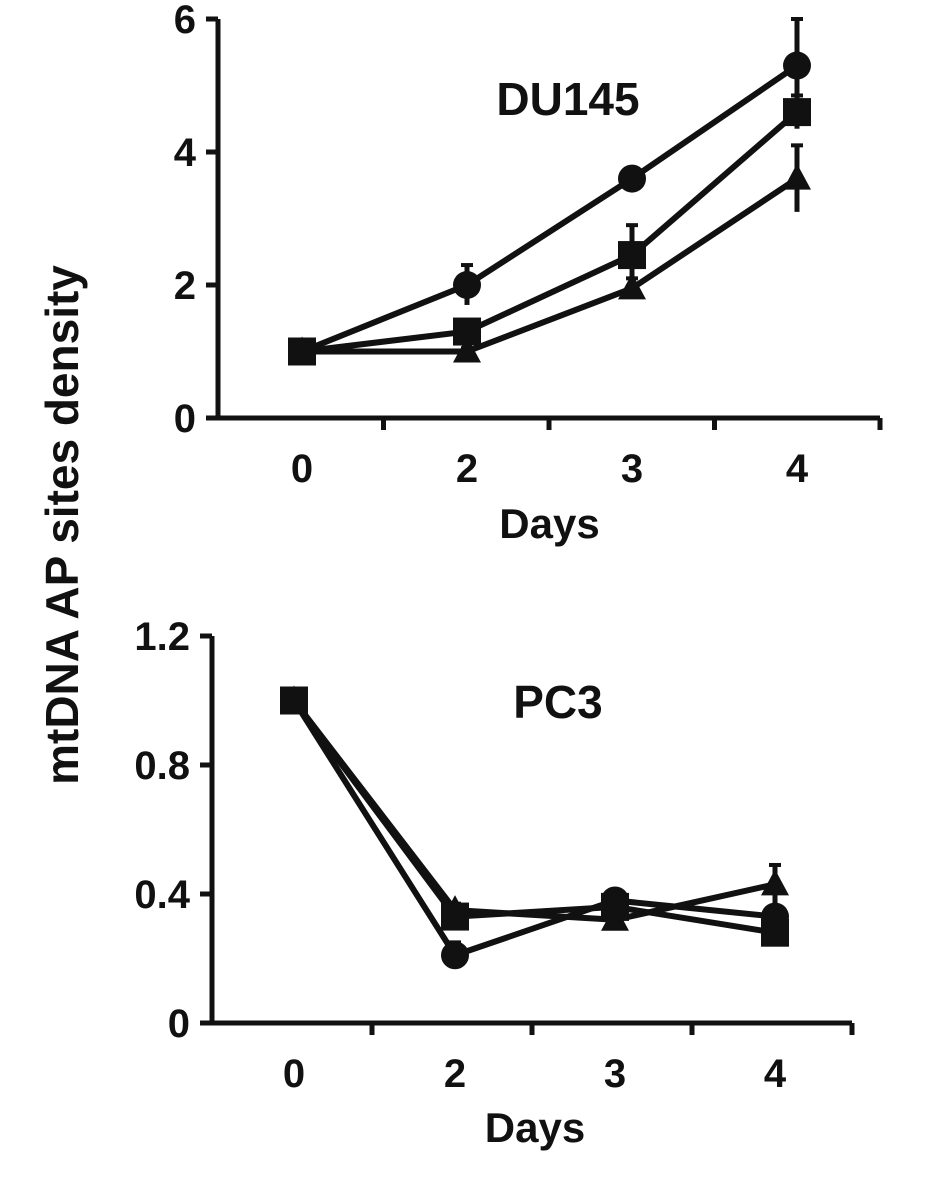 This screenshot has width=945, height=1181. Describe the element at coordinates (567, 99) in the screenshot. I see `panel-title: DU145` at that location.